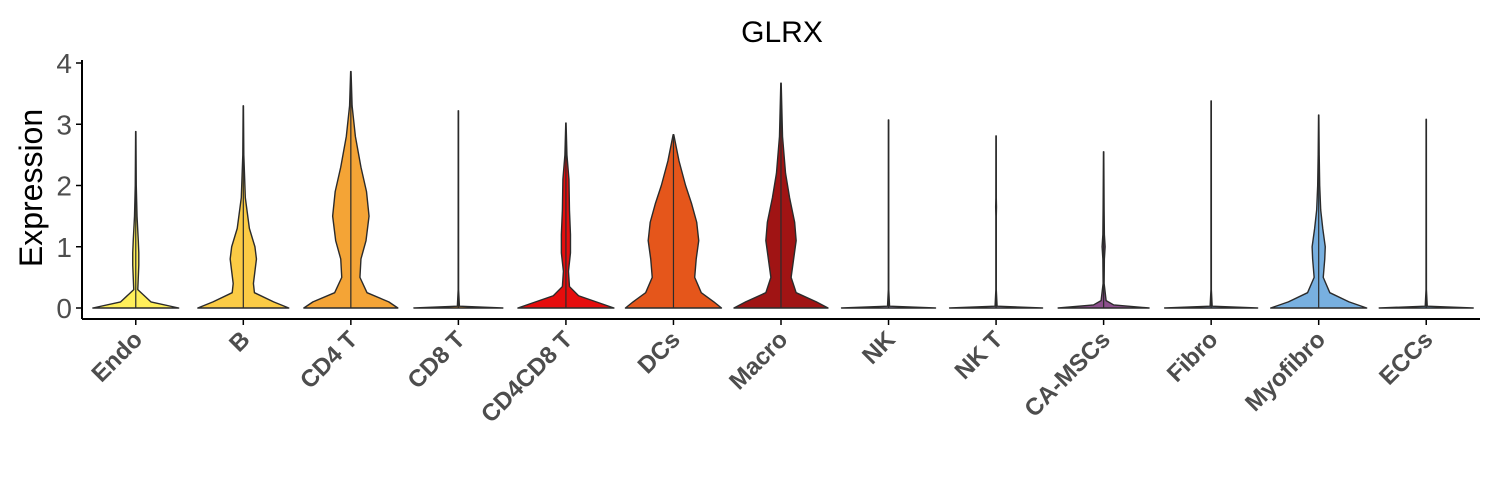  Describe the element at coordinates (659, 352) in the screenshot. I see `x-tick-label: DCs` at that location.